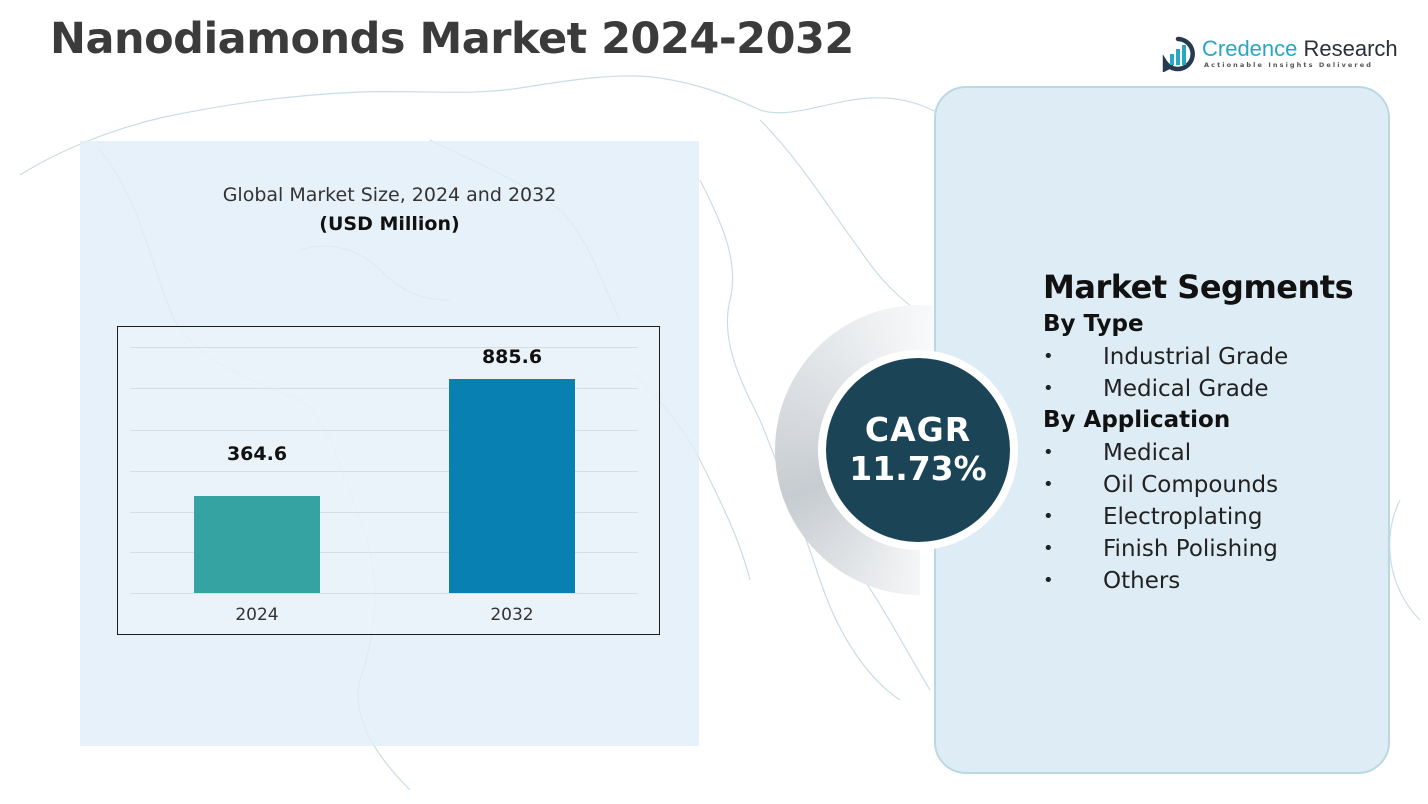 The width and height of the screenshot is (1428, 804). What do you see at coordinates (1196, 357) in the screenshot?
I see `segment-item-label: Industrial Grade` at bounding box center [1196, 357].